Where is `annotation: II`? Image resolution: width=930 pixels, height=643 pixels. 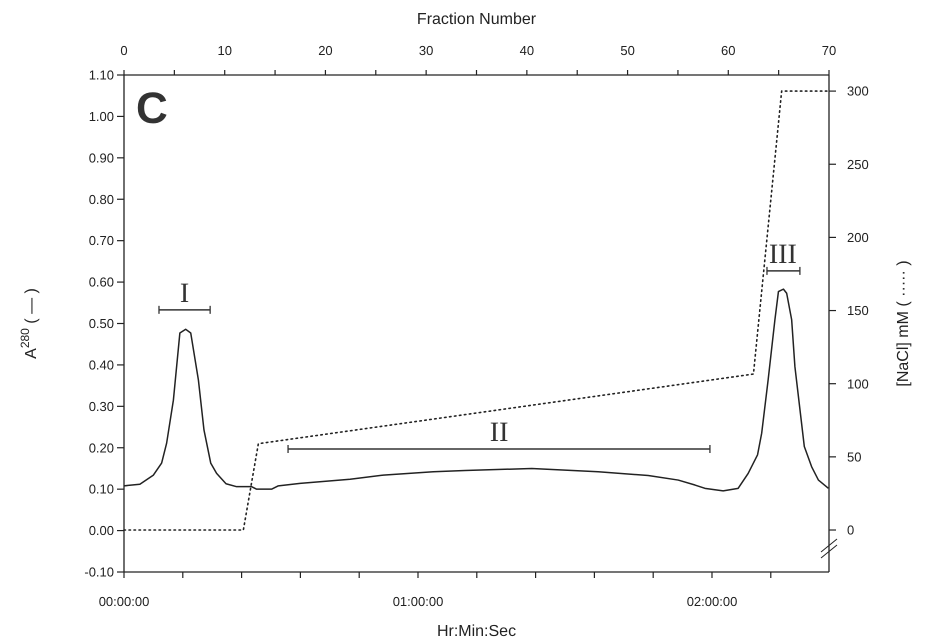 annotation: II is located at coordinates (499, 432).